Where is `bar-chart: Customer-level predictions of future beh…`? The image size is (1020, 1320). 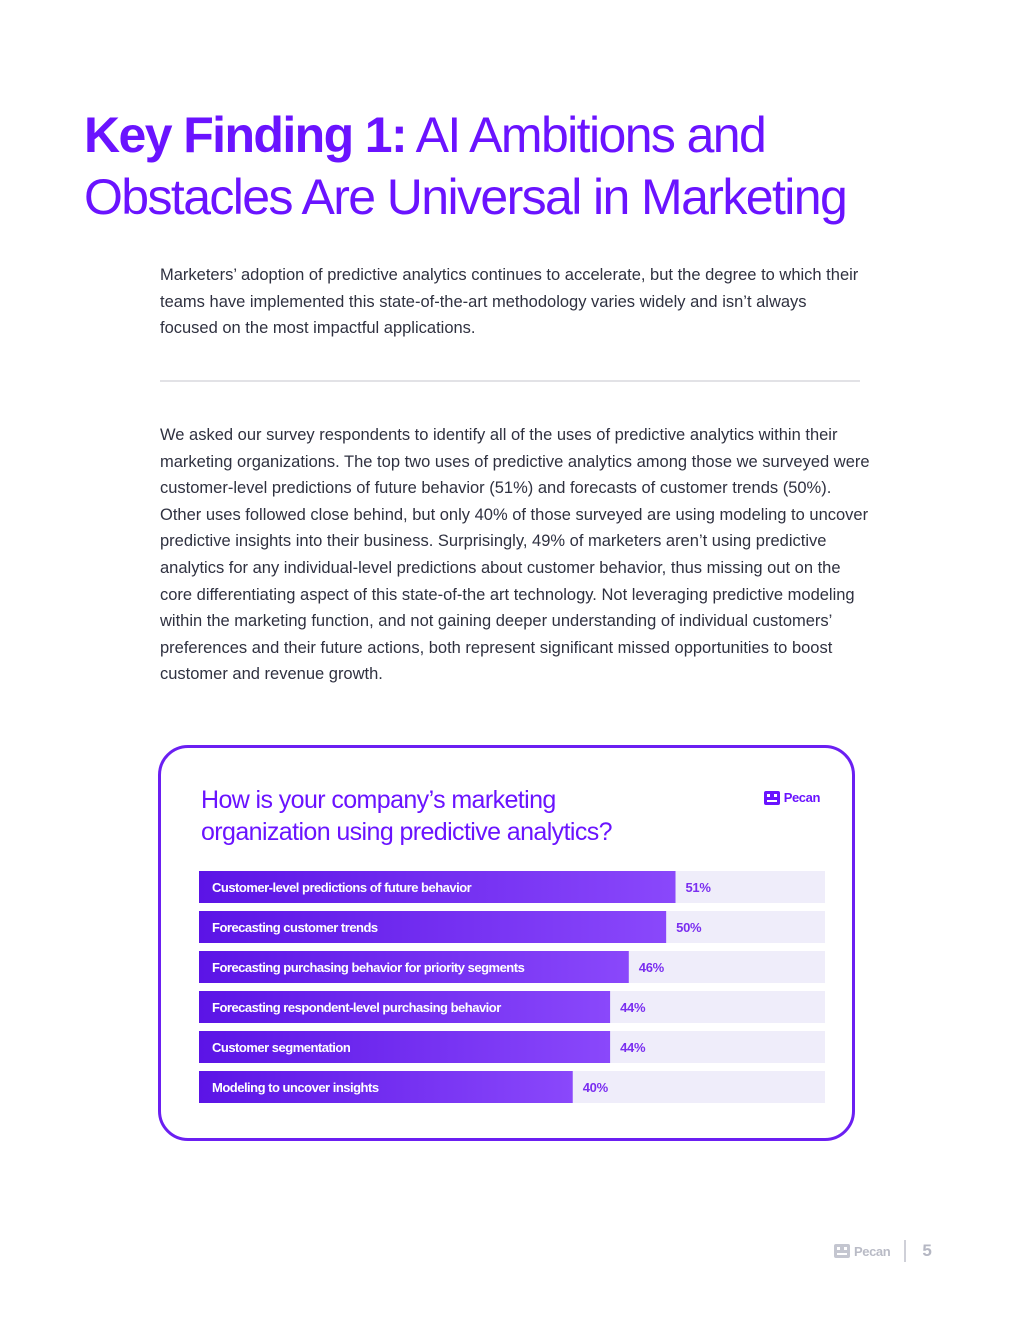
bar-chart: Customer-level predictions of future beh… is located at coordinates (512, 987).